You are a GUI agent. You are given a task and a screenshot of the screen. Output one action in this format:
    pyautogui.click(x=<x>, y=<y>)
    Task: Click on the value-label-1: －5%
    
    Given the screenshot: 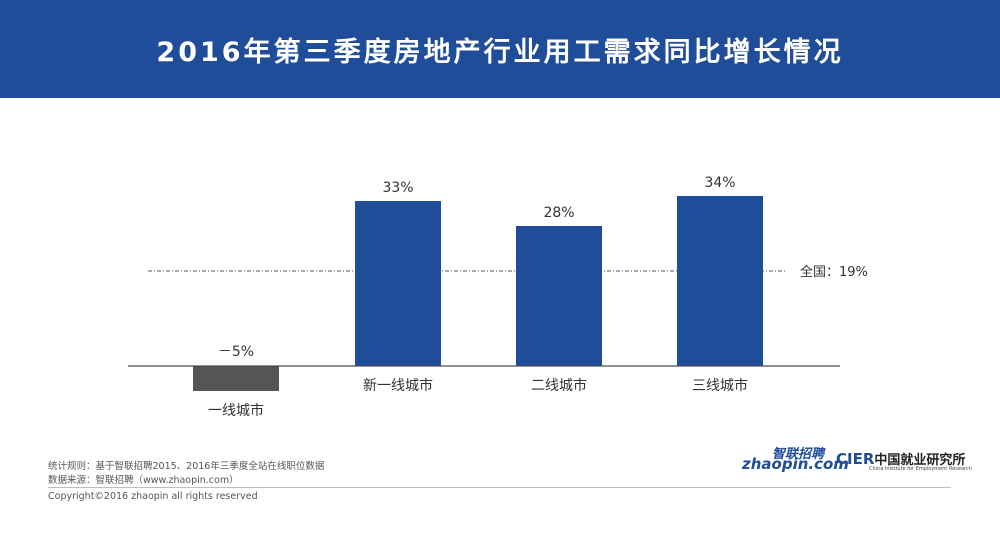 What is the action you would take?
    pyautogui.click(x=236, y=352)
    